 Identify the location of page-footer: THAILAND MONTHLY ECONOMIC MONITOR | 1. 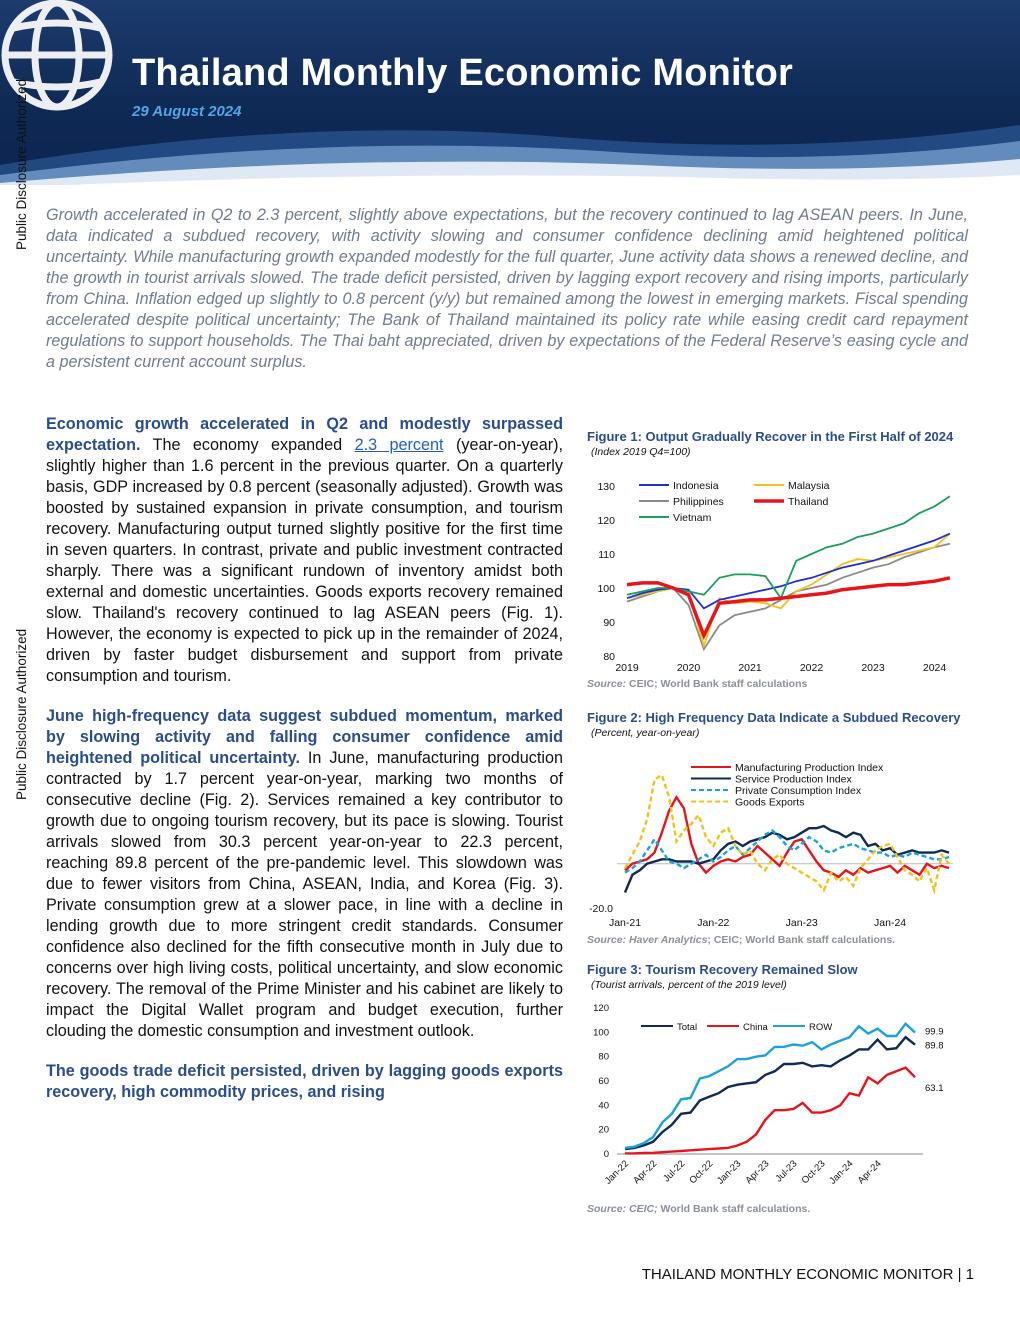
(807, 1274).